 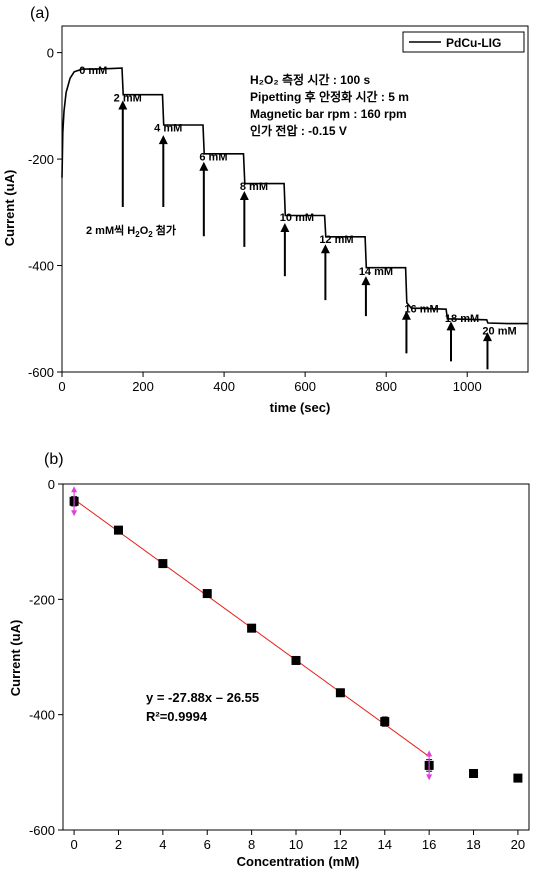 What do you see at coordinates (131, 231) in the screenshot?
I see `addition-note: 2 mM씩 H2O2 첨가` at bounding box center [131, 231].